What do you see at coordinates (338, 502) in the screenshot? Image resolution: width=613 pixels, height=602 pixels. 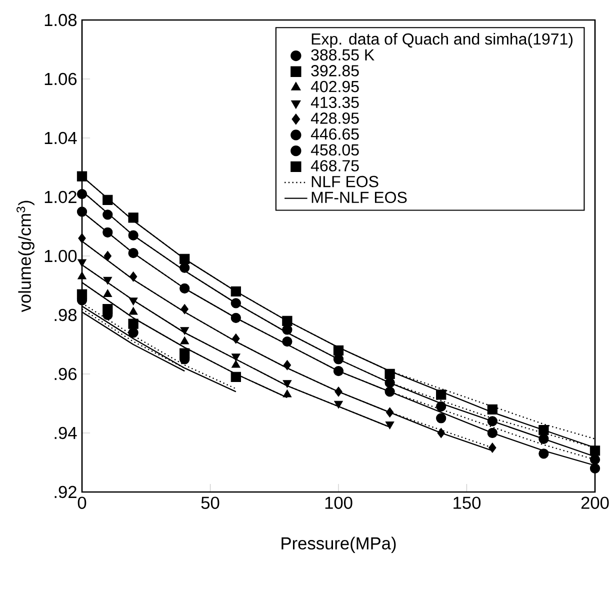 I see `x-tick-label: 100` at bounding box center [338, 502].